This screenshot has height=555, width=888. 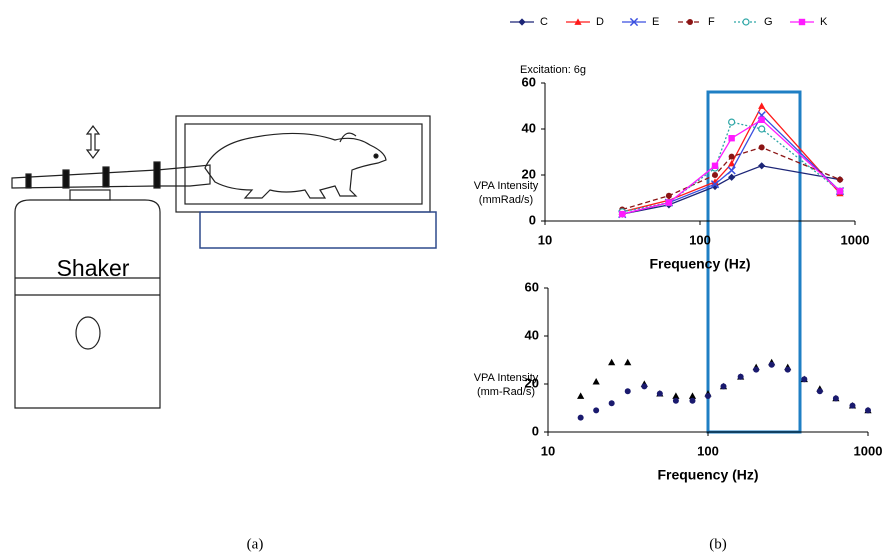 What do you see at coordinates (318, 230) in the screenshot?
I see `platform` at bounding box center [318, 230].